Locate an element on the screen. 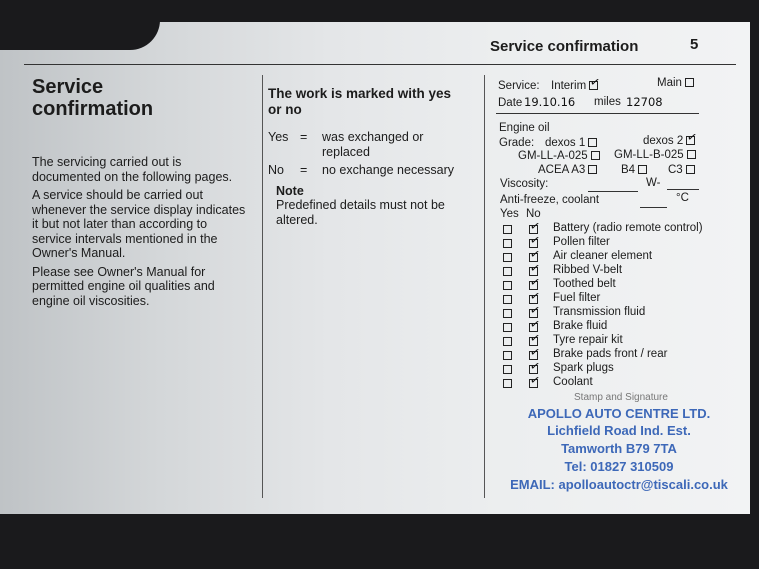 The height and width of the screenshot is (569, 759). main-option: Main is located at coordinates (675, 83).